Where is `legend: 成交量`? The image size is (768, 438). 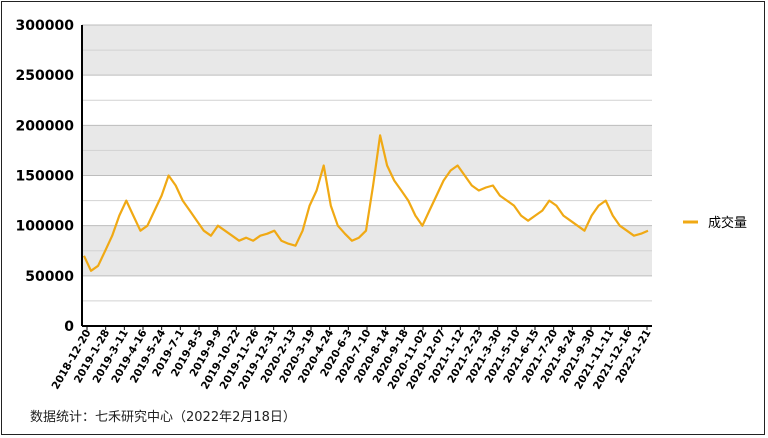
legend: 成交量 is located at coordinates (715, 223).